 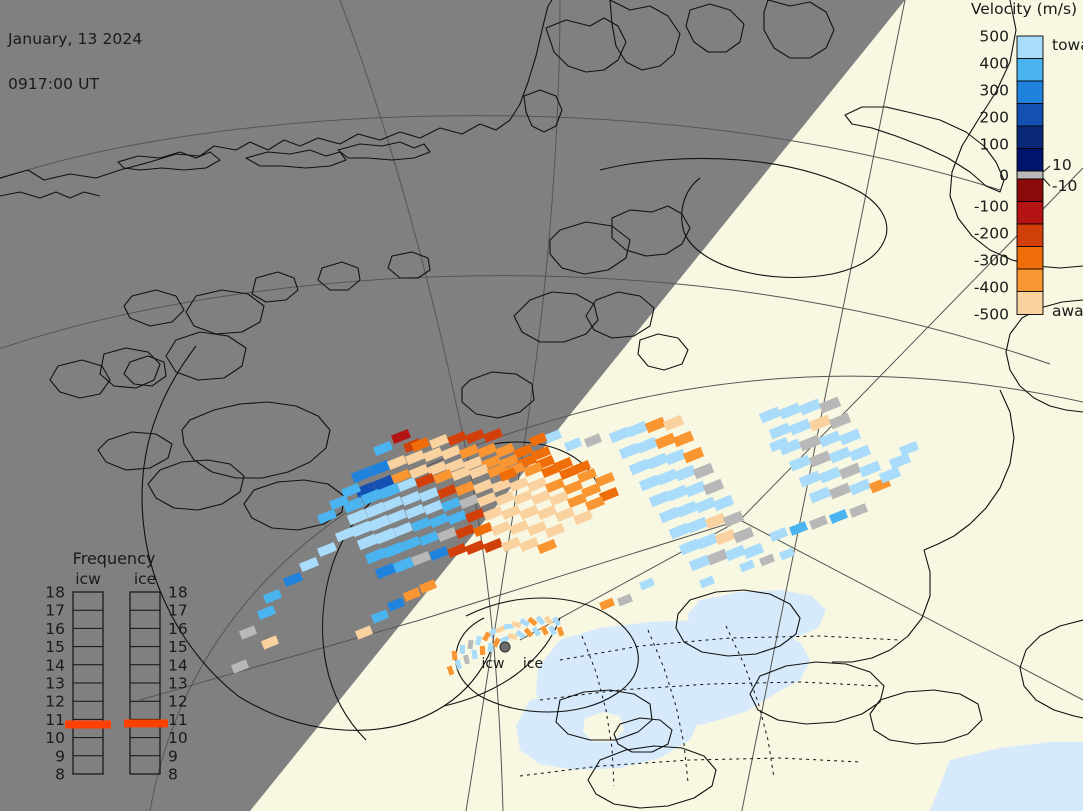 I want to click on timestamp-block: January, 13 2024 0917:00 UT, so click(x=75, y=62).